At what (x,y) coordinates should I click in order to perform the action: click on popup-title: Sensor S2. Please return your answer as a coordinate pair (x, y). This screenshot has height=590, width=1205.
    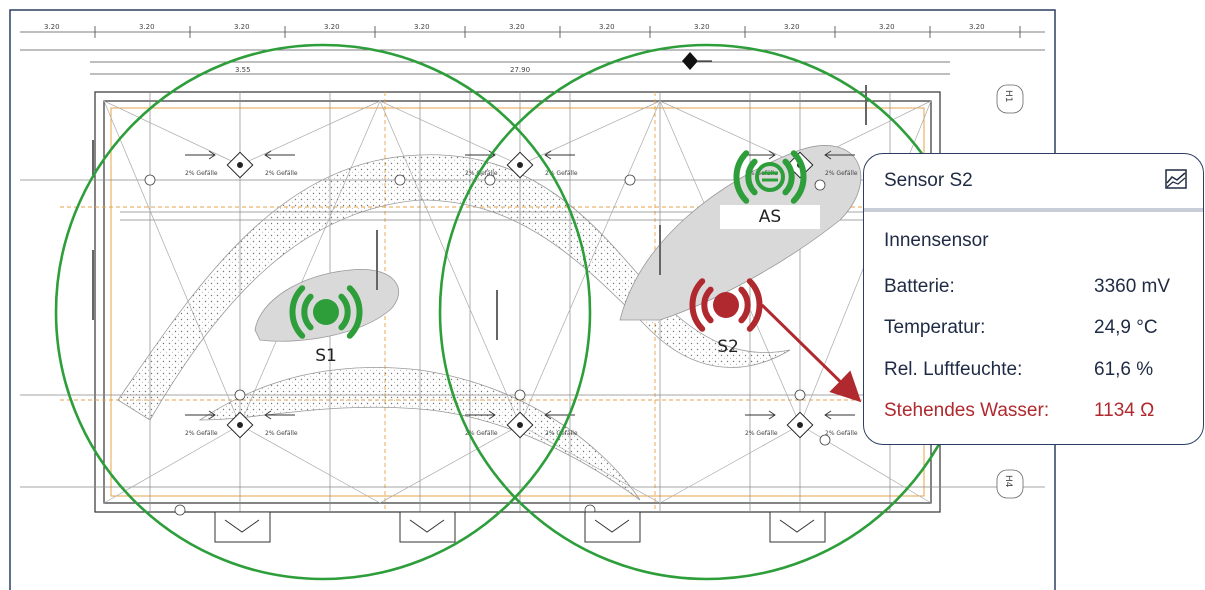
    Looking at the image, I should click on (928, 180).